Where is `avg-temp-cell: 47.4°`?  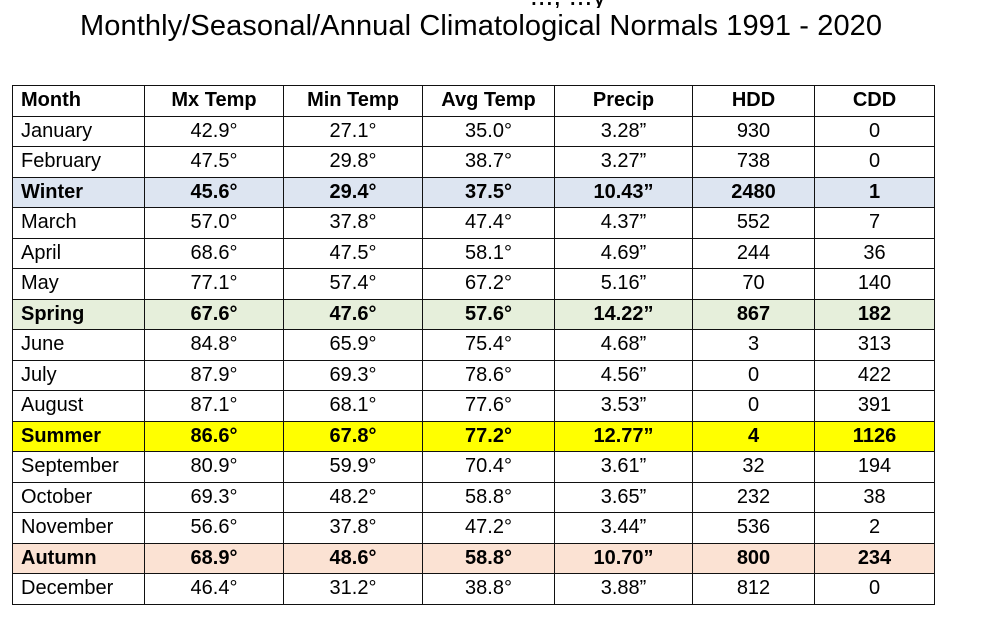 avg-temp-cell: 47.4° is located at coordinates (488, 223).